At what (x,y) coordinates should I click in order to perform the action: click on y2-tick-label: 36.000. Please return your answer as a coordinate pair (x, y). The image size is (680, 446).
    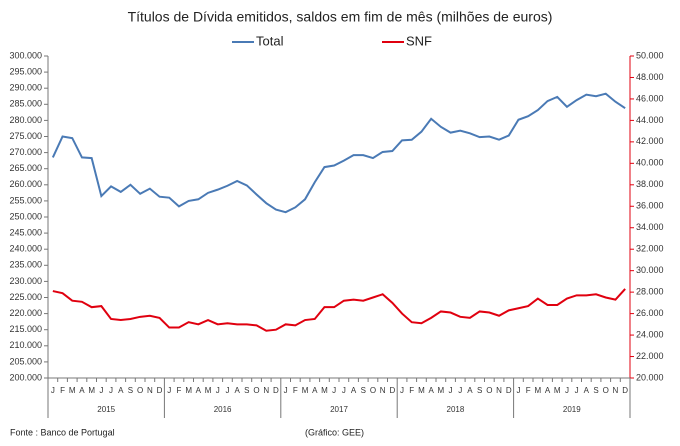
    Looking at the image, I should click on (650, 206).